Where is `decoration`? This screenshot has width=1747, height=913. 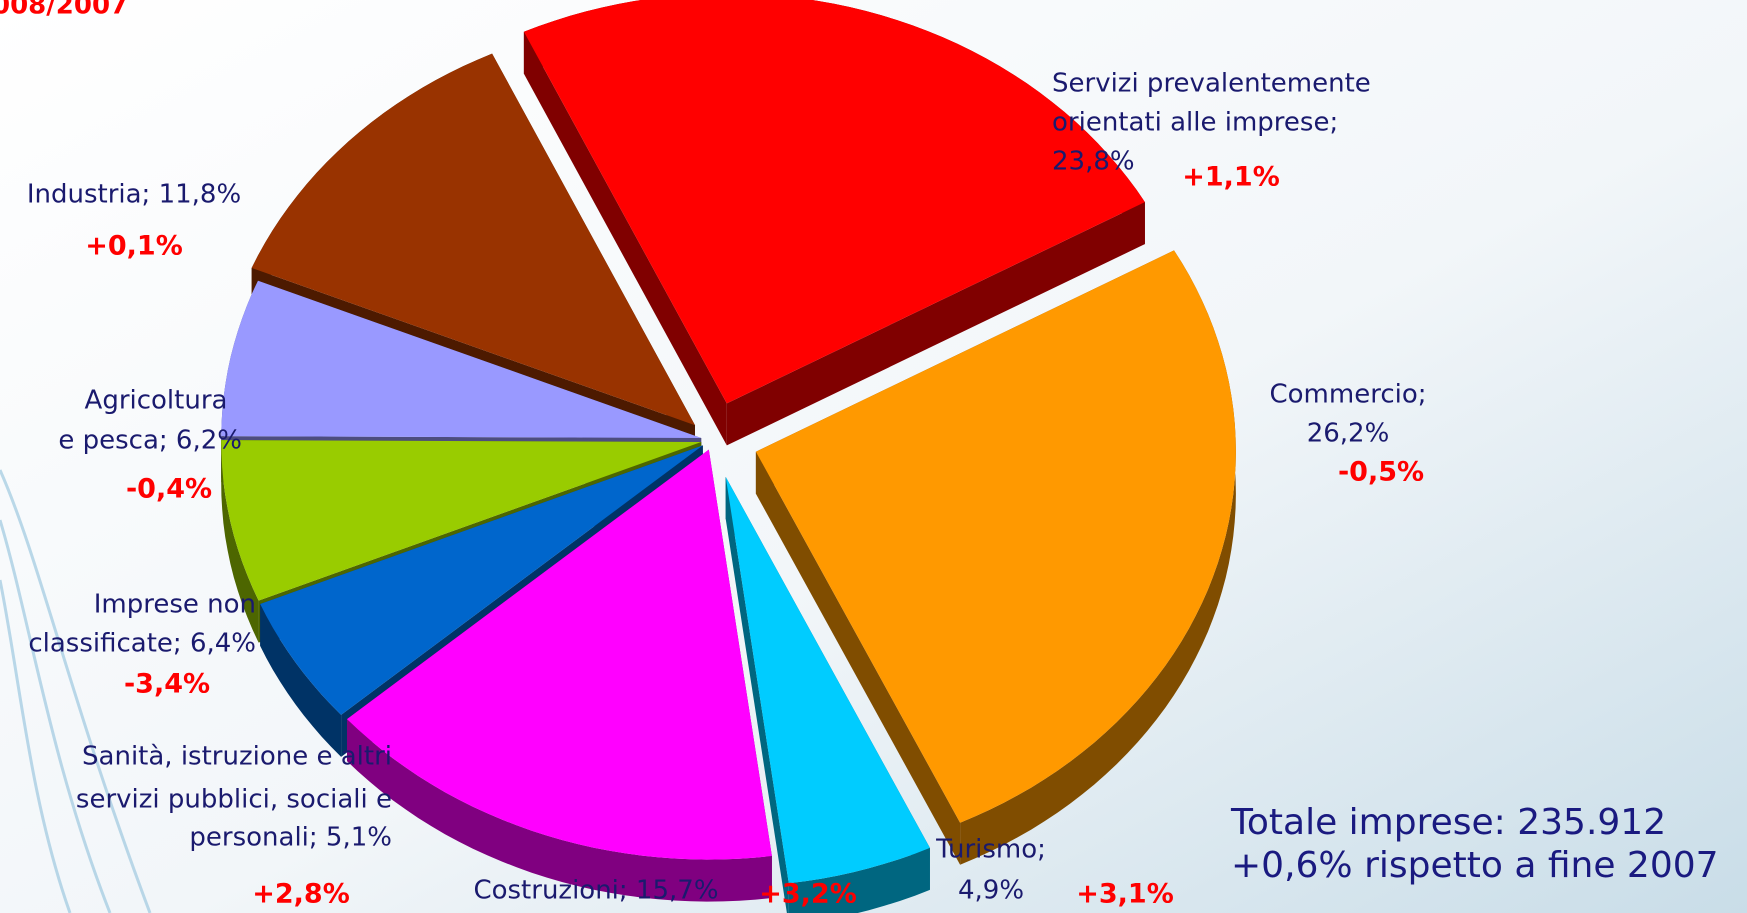
decoration is located at coordinates (76, 691).